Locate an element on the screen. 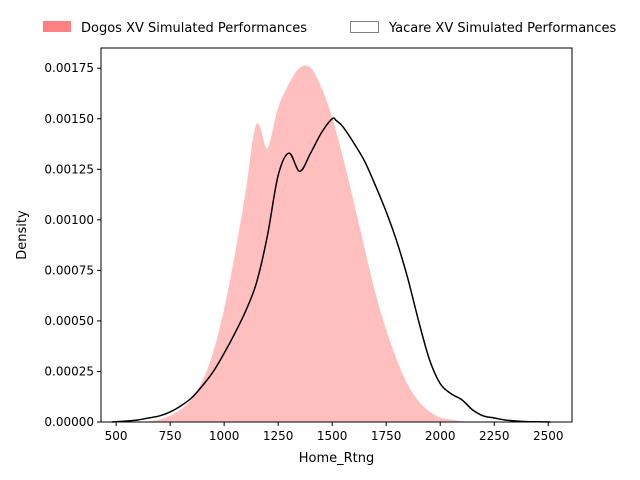 Image resolution: width=640 pixels, height=480 pixels. y-tick-label: 0.00050 is located at coordinates (69, 321).